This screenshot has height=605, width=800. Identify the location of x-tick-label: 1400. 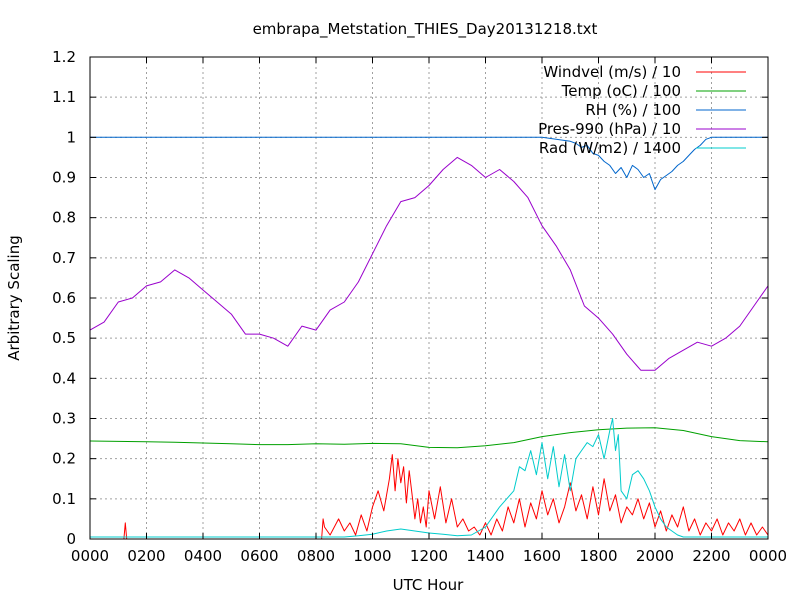
(485, 556).